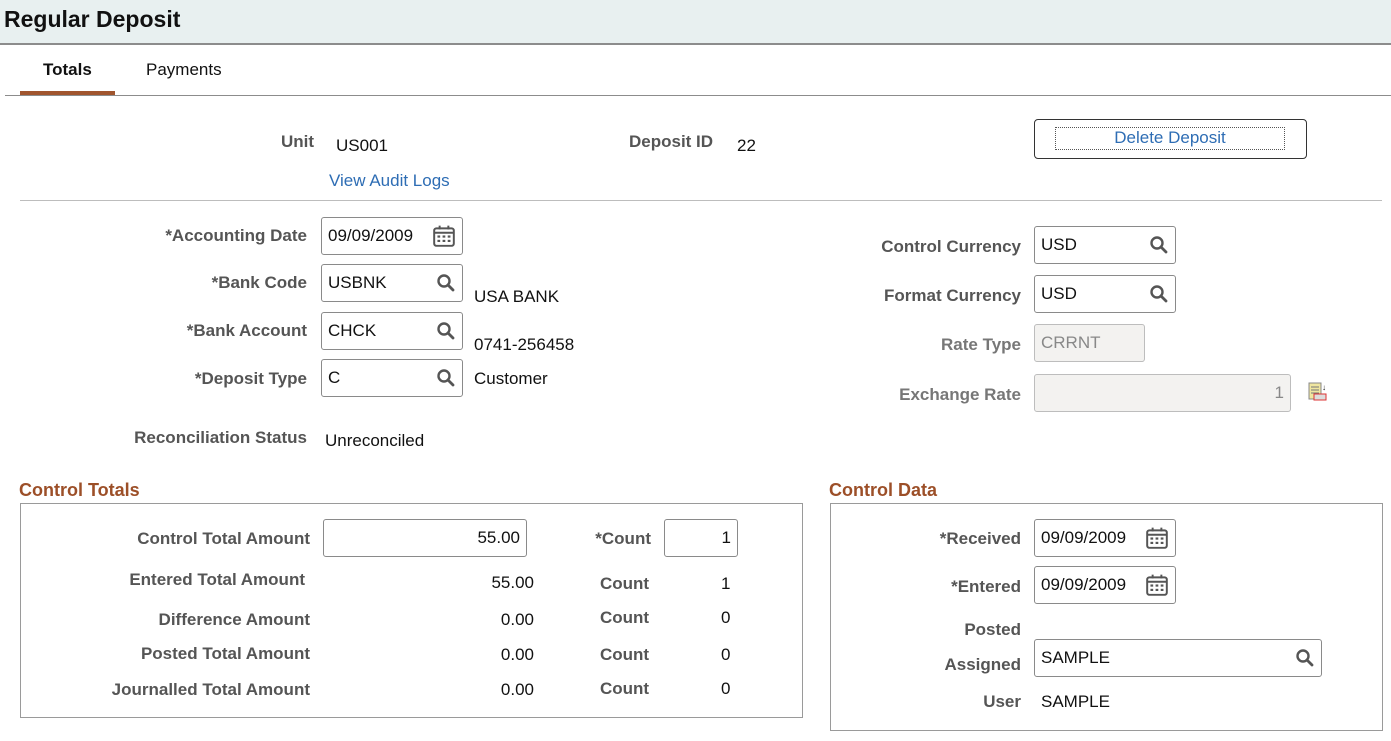 Image resolution: width=1391 pixels, height=741 pixels. I want to click on delete-deposit-label: Delete Deposit, so click(1170, 138).